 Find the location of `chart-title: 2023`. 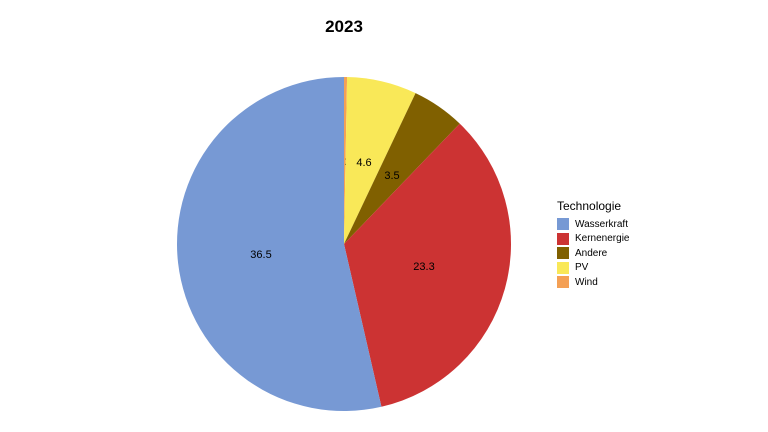

chart-title: 2023 is located at coordinates (344, 26).